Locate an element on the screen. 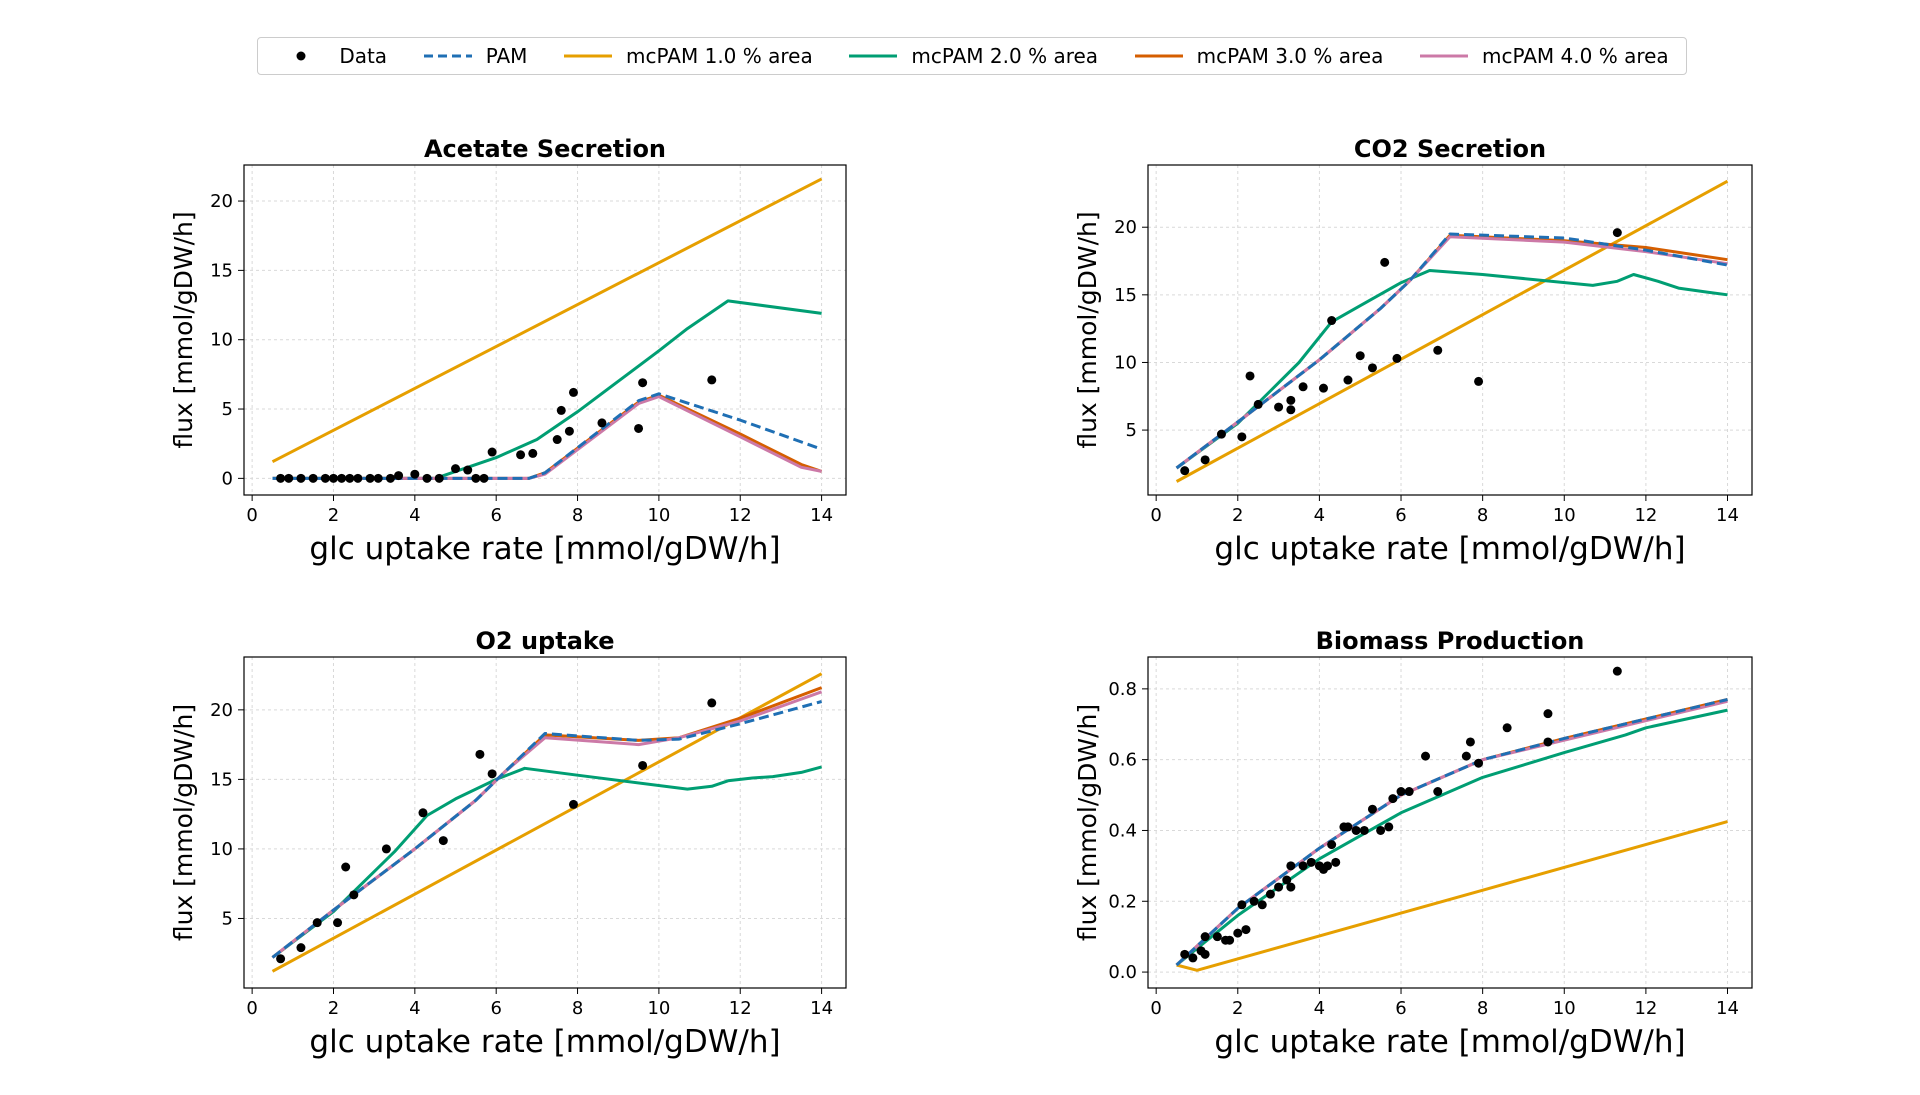  y-tick-label: 0.6 is located at coordinates (1122, 760).